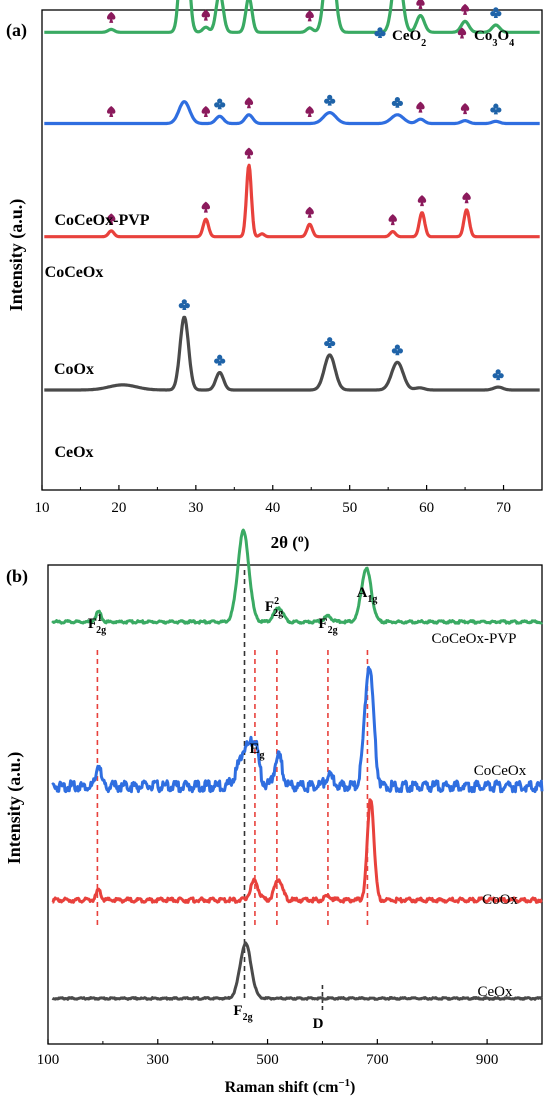 Image resolution: width=550 pixels, height=1104 pixels. I want to click on raman-mode-sup: 1, so click(99, 618).